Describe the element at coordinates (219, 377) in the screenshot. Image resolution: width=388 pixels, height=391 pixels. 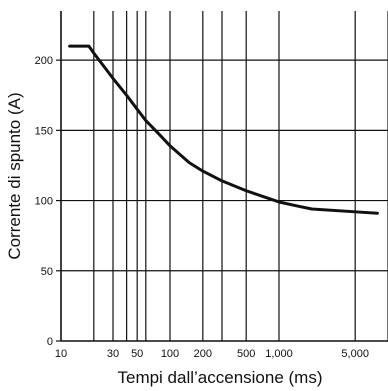
I see `x-axis-title: Tempi dall’accensione (ms)` at that location.